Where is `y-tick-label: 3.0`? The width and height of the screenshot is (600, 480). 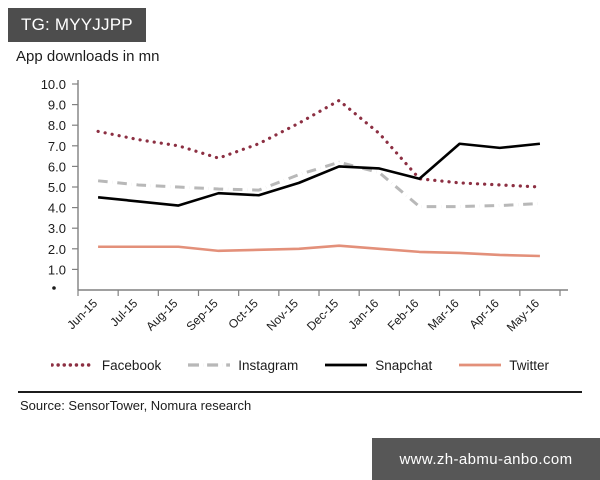 y-tick-label: 3.0 is located at coordinates (57, 228).